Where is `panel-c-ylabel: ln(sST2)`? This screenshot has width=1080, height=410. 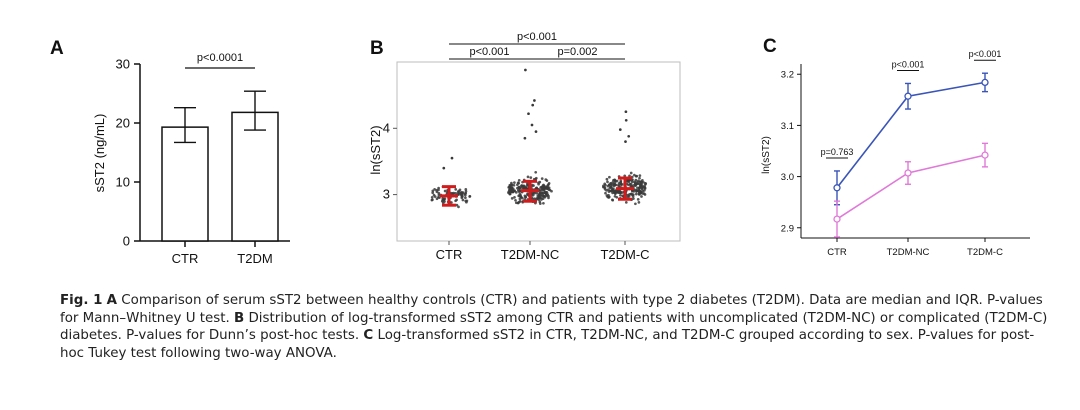
panel-c-ylabel: ln(sST2) is located at coordinates (766, 155).